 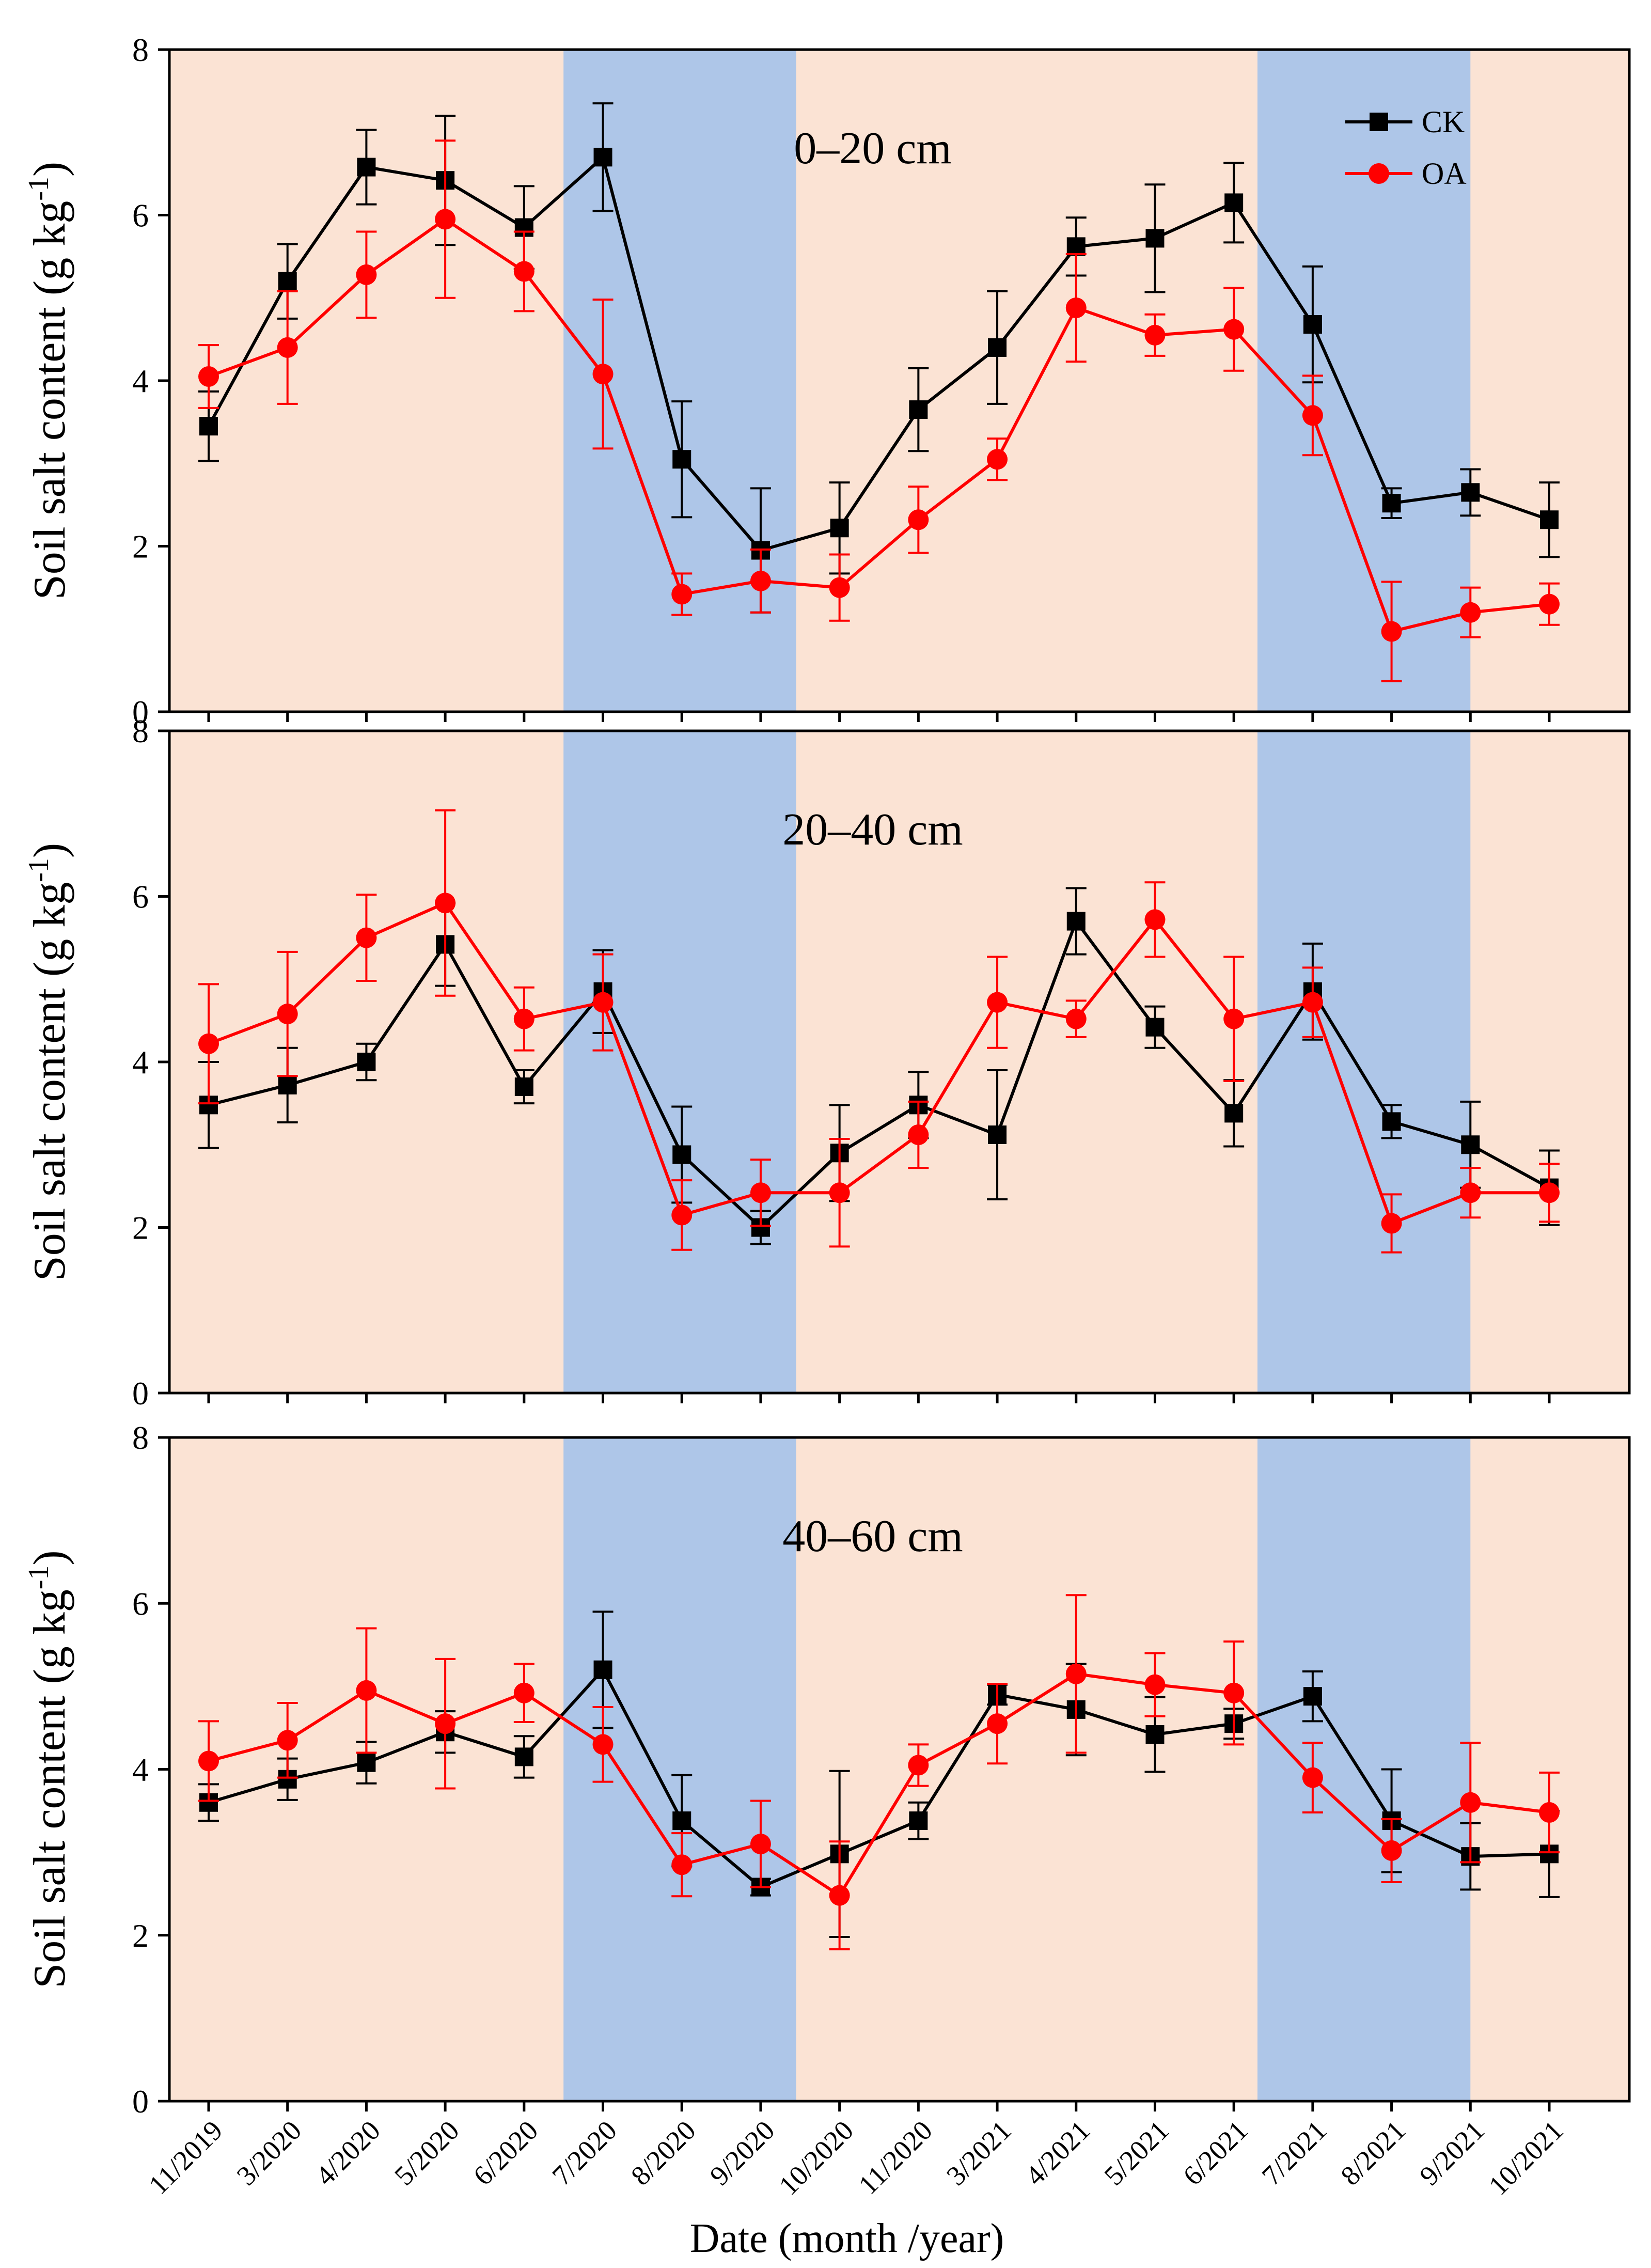 What do you see at coordinates (1526, 2158) in the screenshot?
I see `x-tick-label: 10/2021` at bounding box center [1526, 2158].